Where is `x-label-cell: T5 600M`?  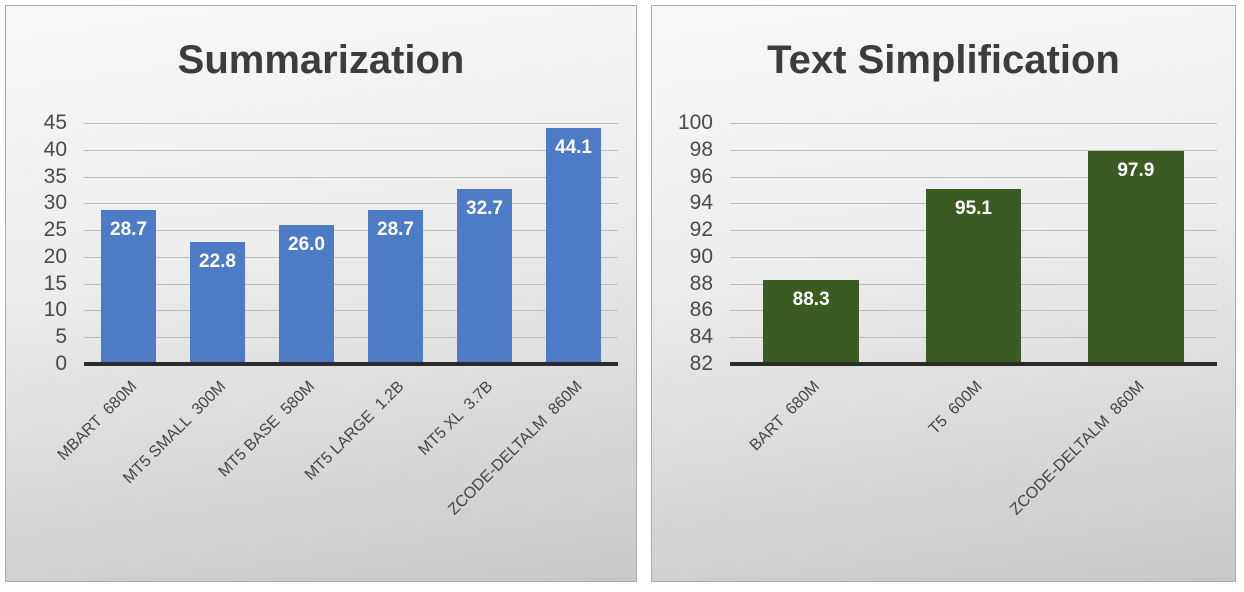 x-label-cell: T5 600M is located at coordinates (973, 479).